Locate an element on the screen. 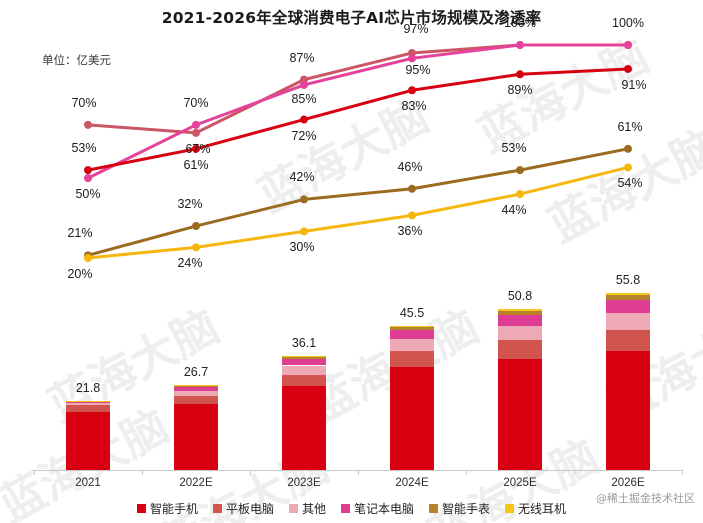  x-axis-line is located at coordinates (357, 470).